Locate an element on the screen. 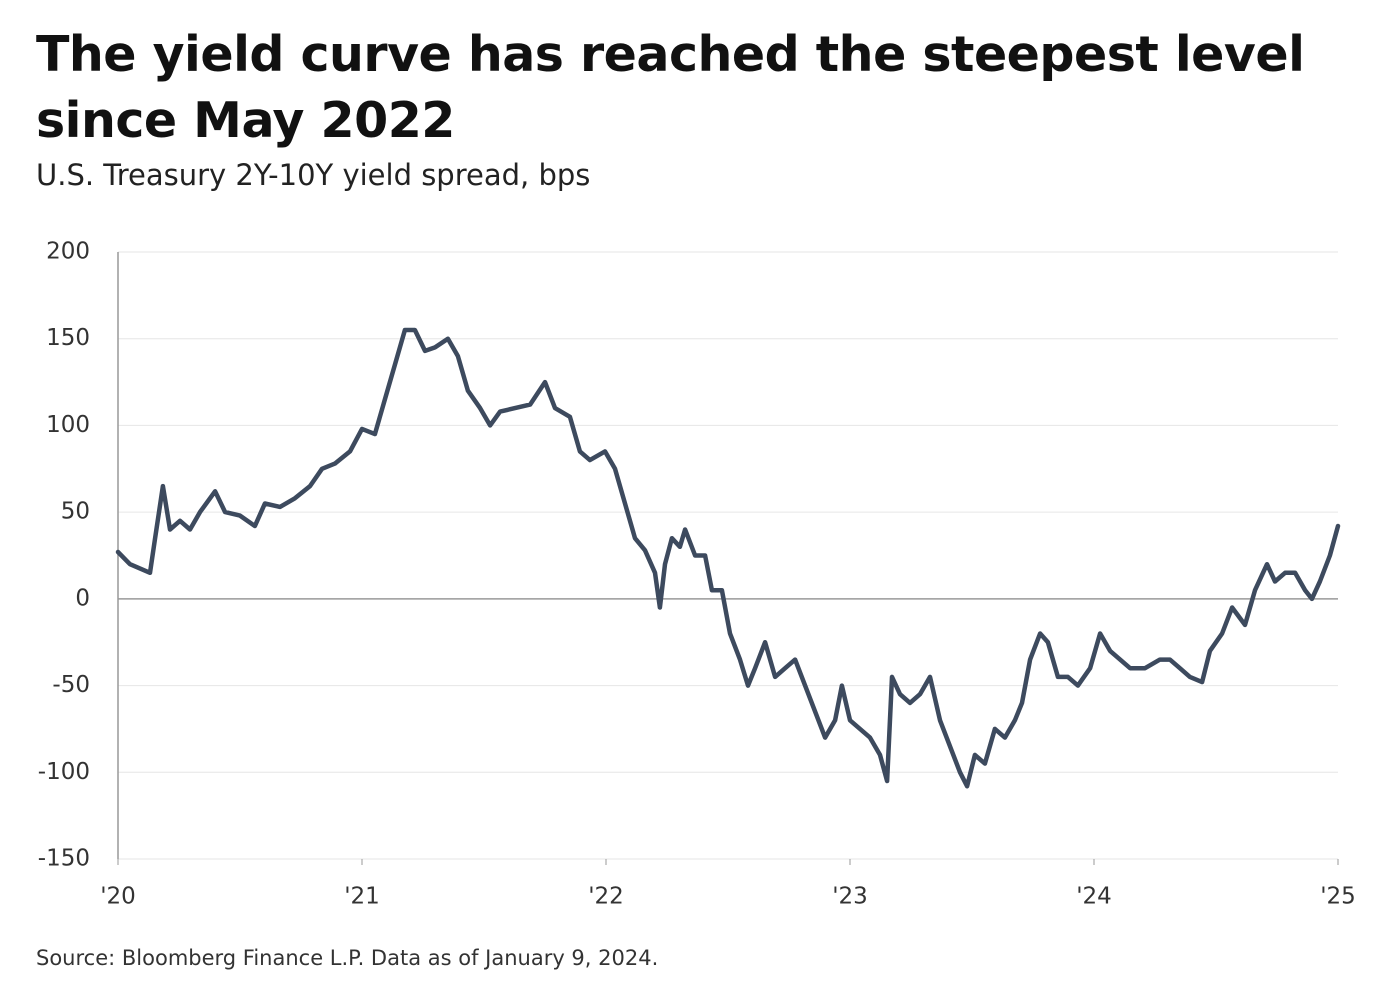 The width and height of the screenshot is (1379, 990). x-tick-label: '20 is located at coordinates (118, 897).